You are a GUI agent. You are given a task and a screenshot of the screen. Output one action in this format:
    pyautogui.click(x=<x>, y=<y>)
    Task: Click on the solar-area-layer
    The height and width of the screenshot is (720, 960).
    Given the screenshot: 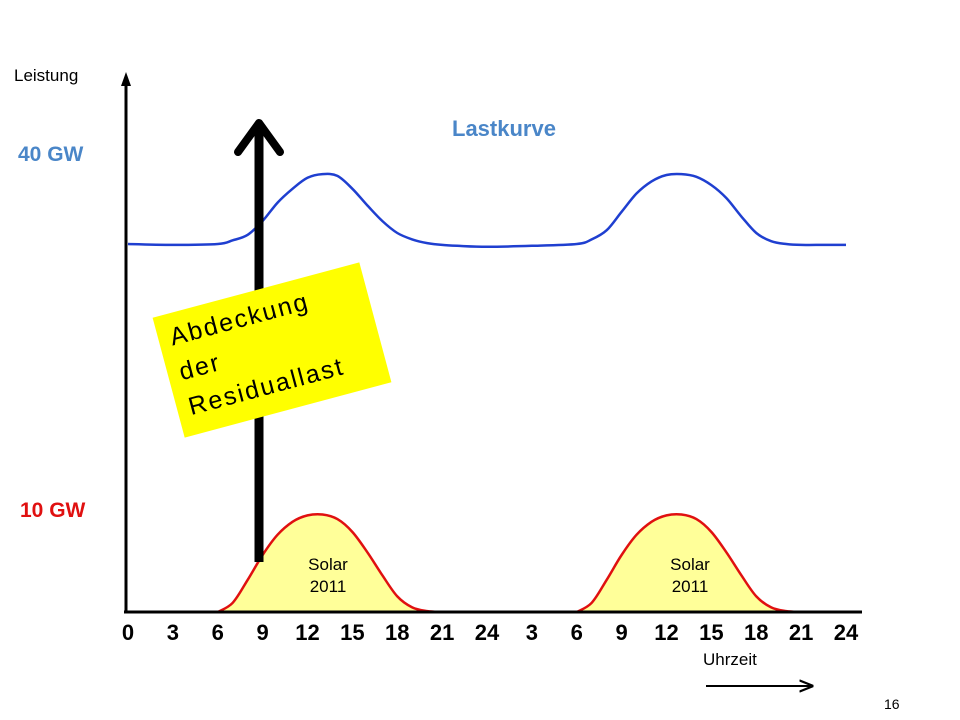 What is the action you would take?
    pyautogui.click(x=509, y=563)
    